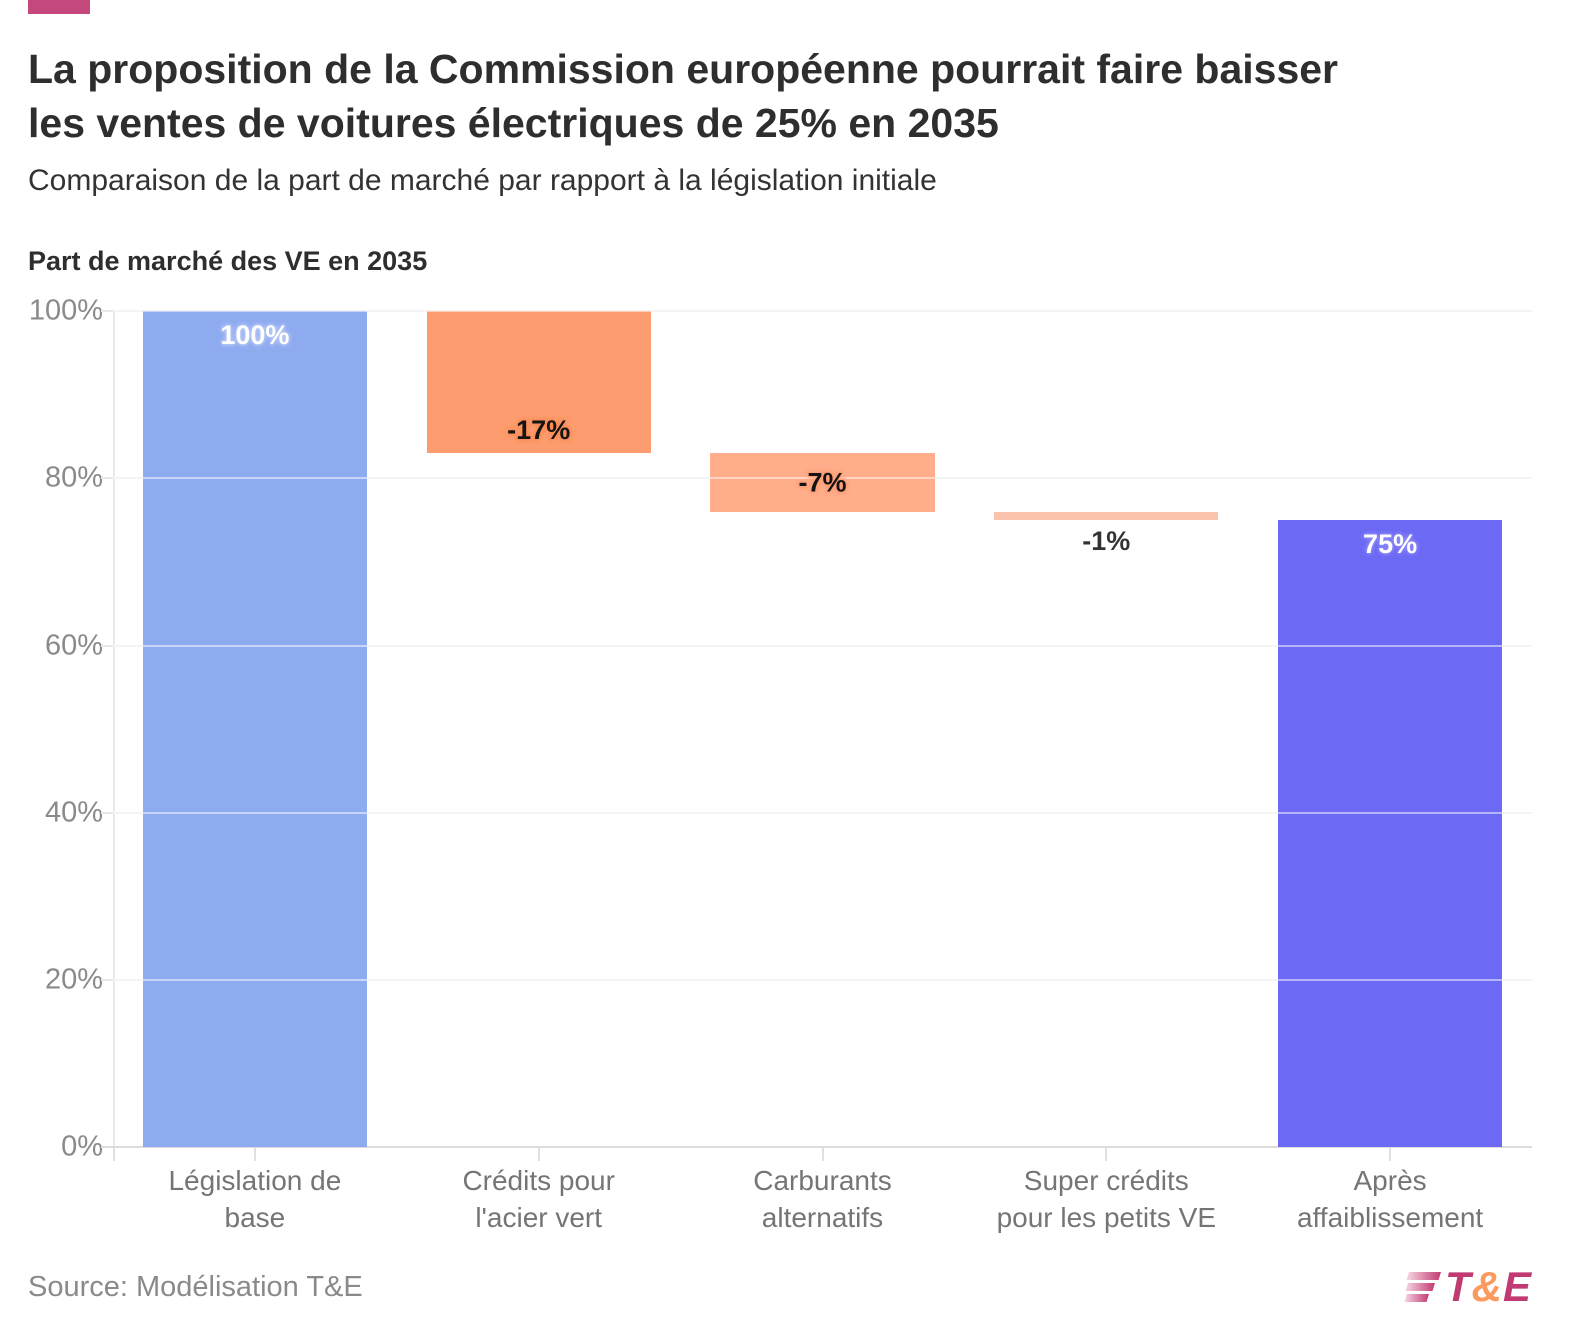 Image resolution: width=1588 pixels, height=1342 pixels. I want to click on accent-bar, so click(59, 7).